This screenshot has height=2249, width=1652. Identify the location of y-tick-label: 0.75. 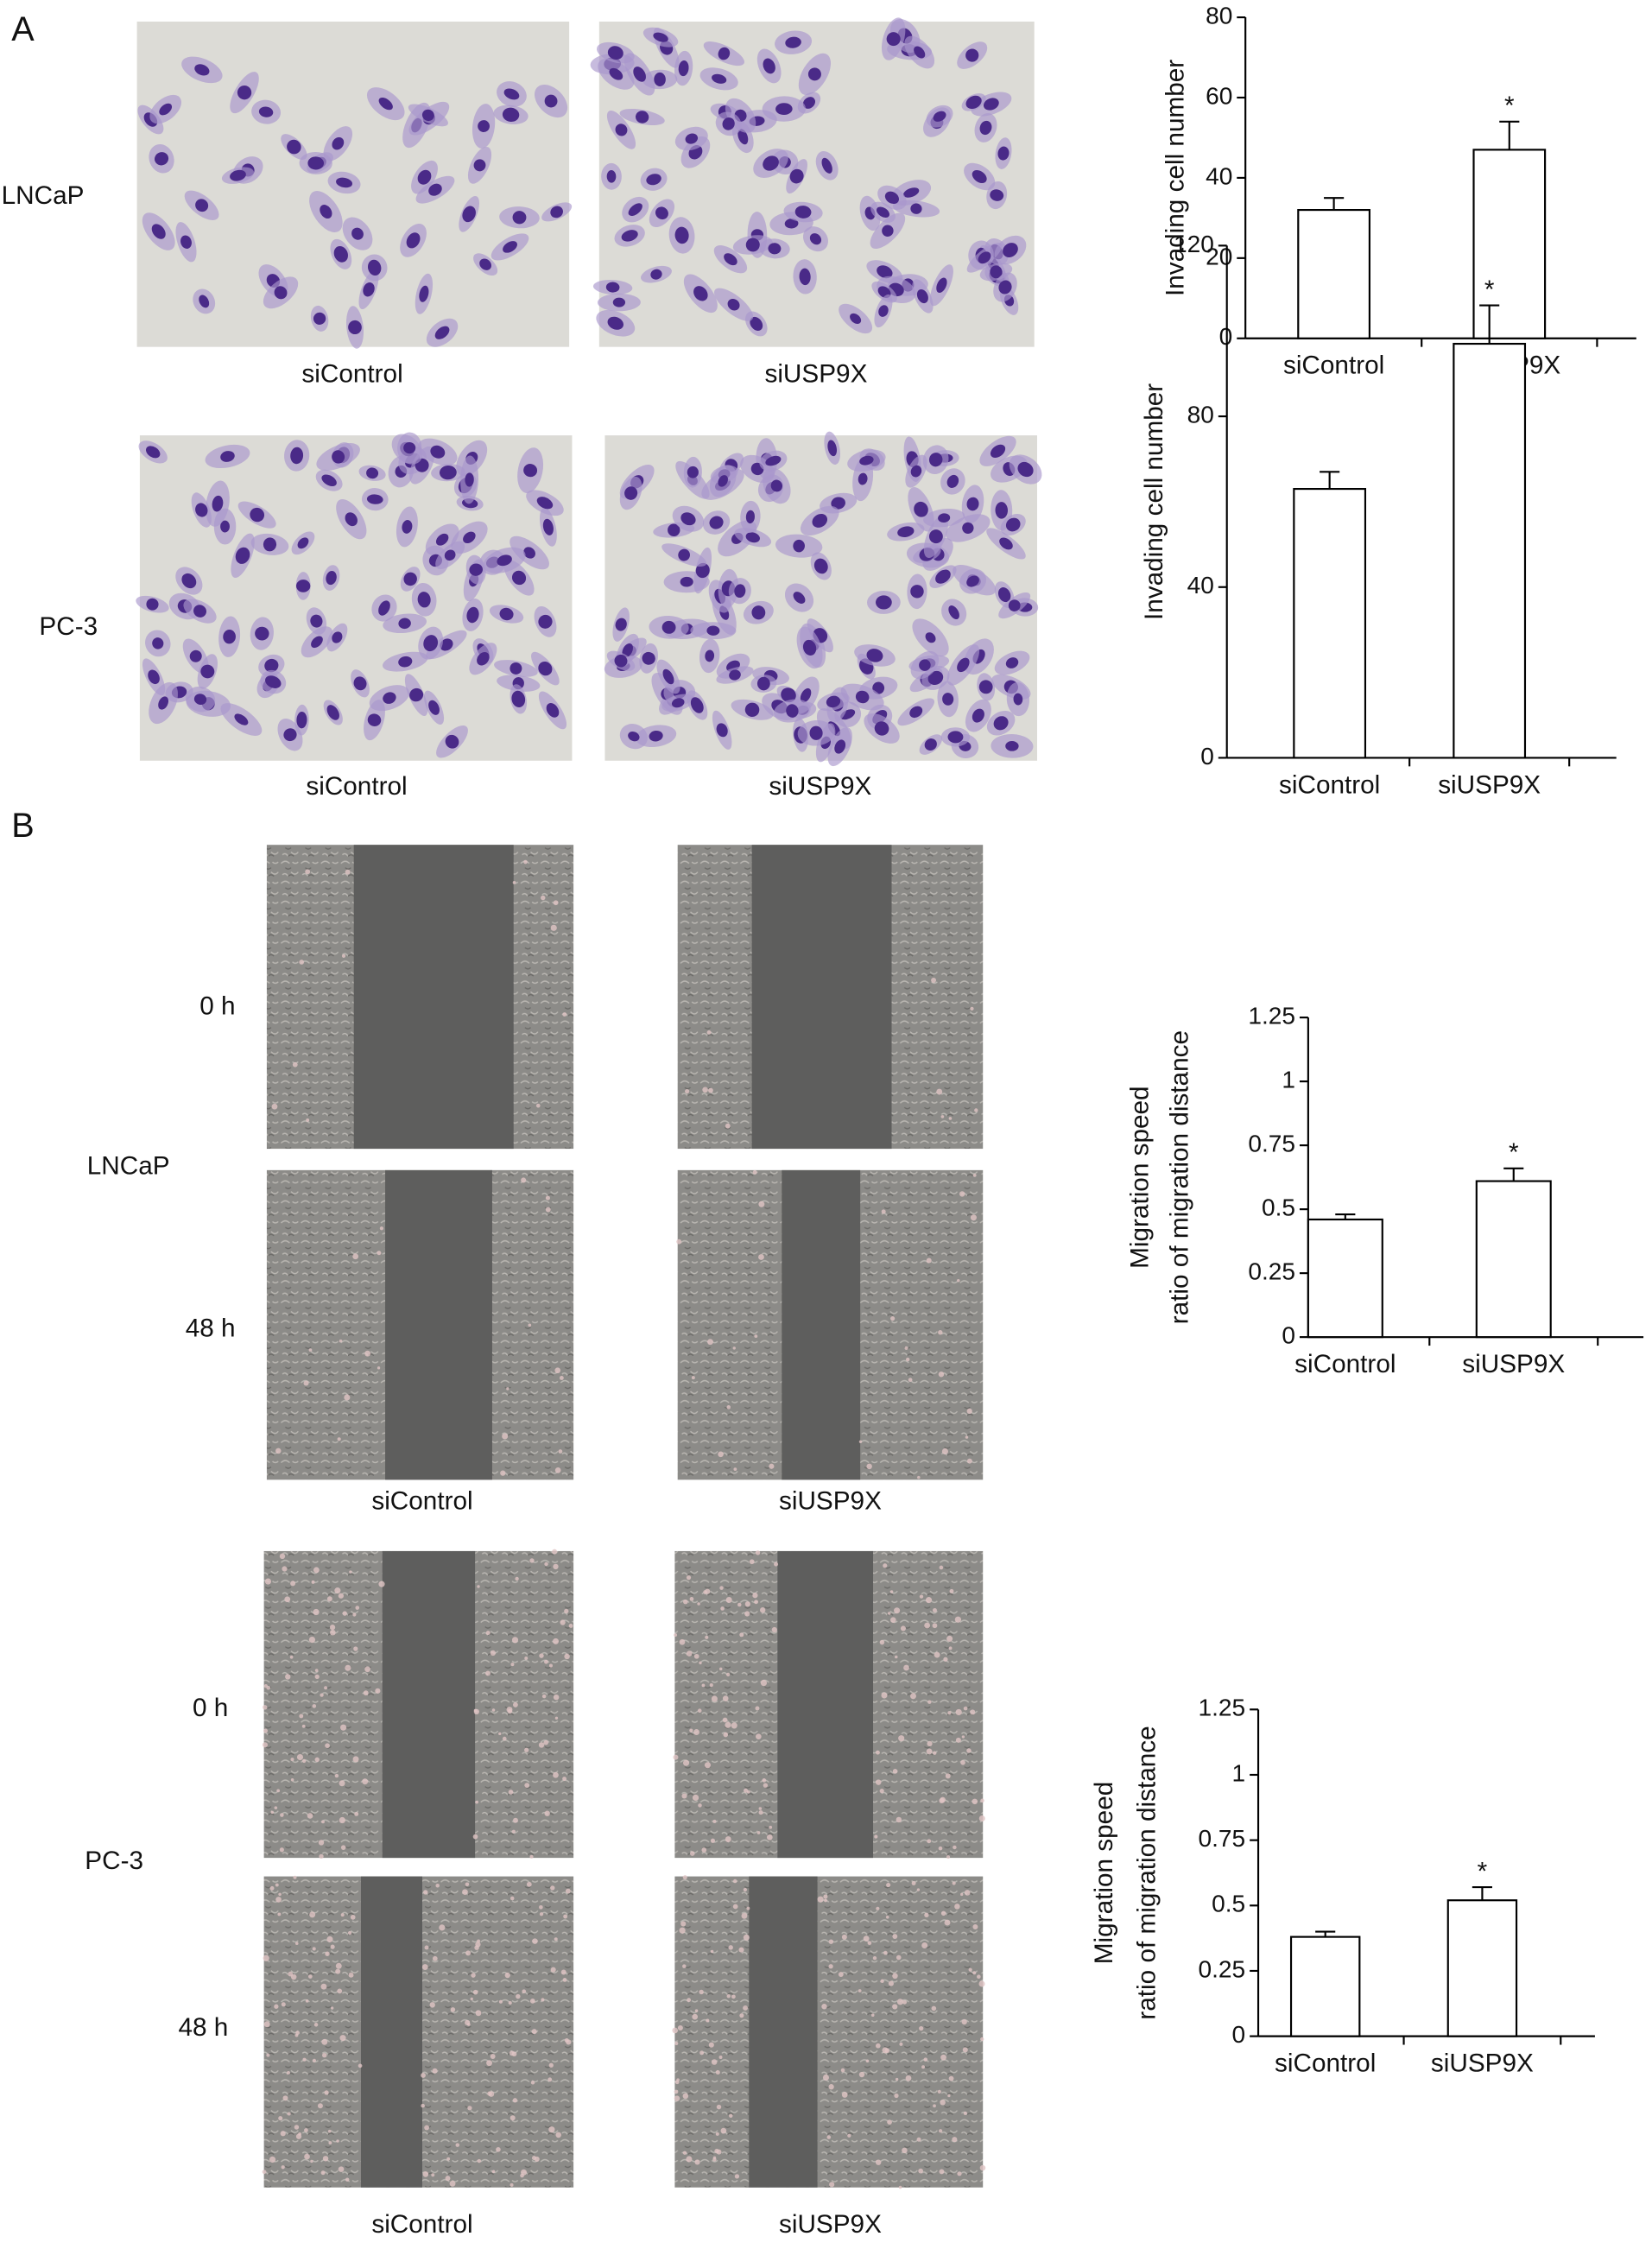
(1271, 1144).